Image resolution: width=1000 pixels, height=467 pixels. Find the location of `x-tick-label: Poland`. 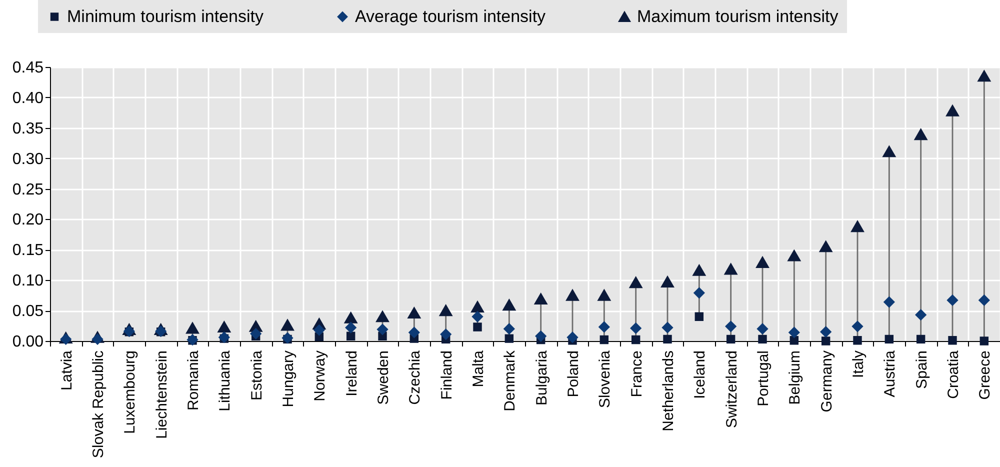

x-tick-label: Poland is located at coordinates (573, 374).